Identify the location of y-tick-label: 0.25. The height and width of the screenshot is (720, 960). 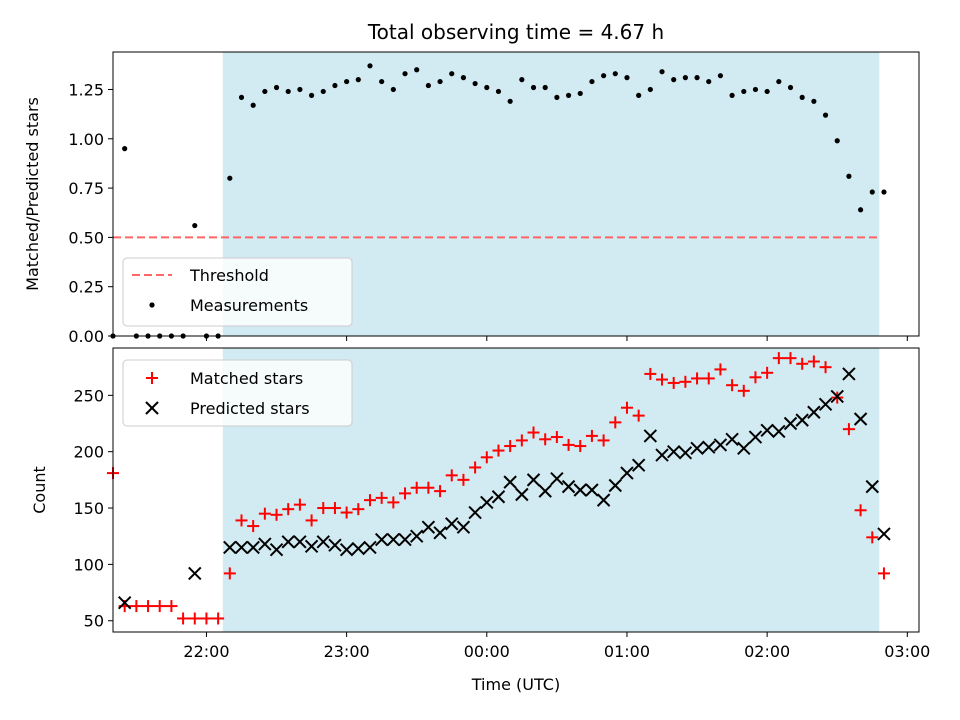
(86, 287).